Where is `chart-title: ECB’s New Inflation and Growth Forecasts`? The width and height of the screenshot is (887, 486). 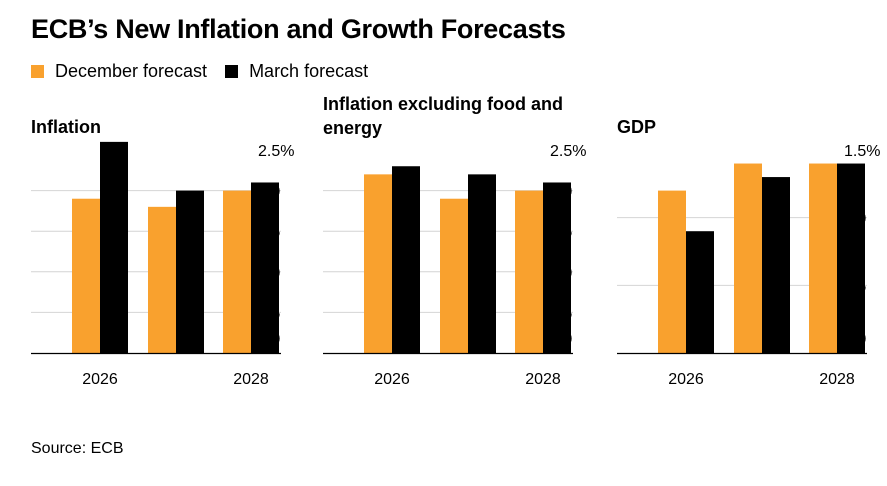 chart-title: ECB’s New Inflation and Growth Forecasts is located at coordinates (298, 29).